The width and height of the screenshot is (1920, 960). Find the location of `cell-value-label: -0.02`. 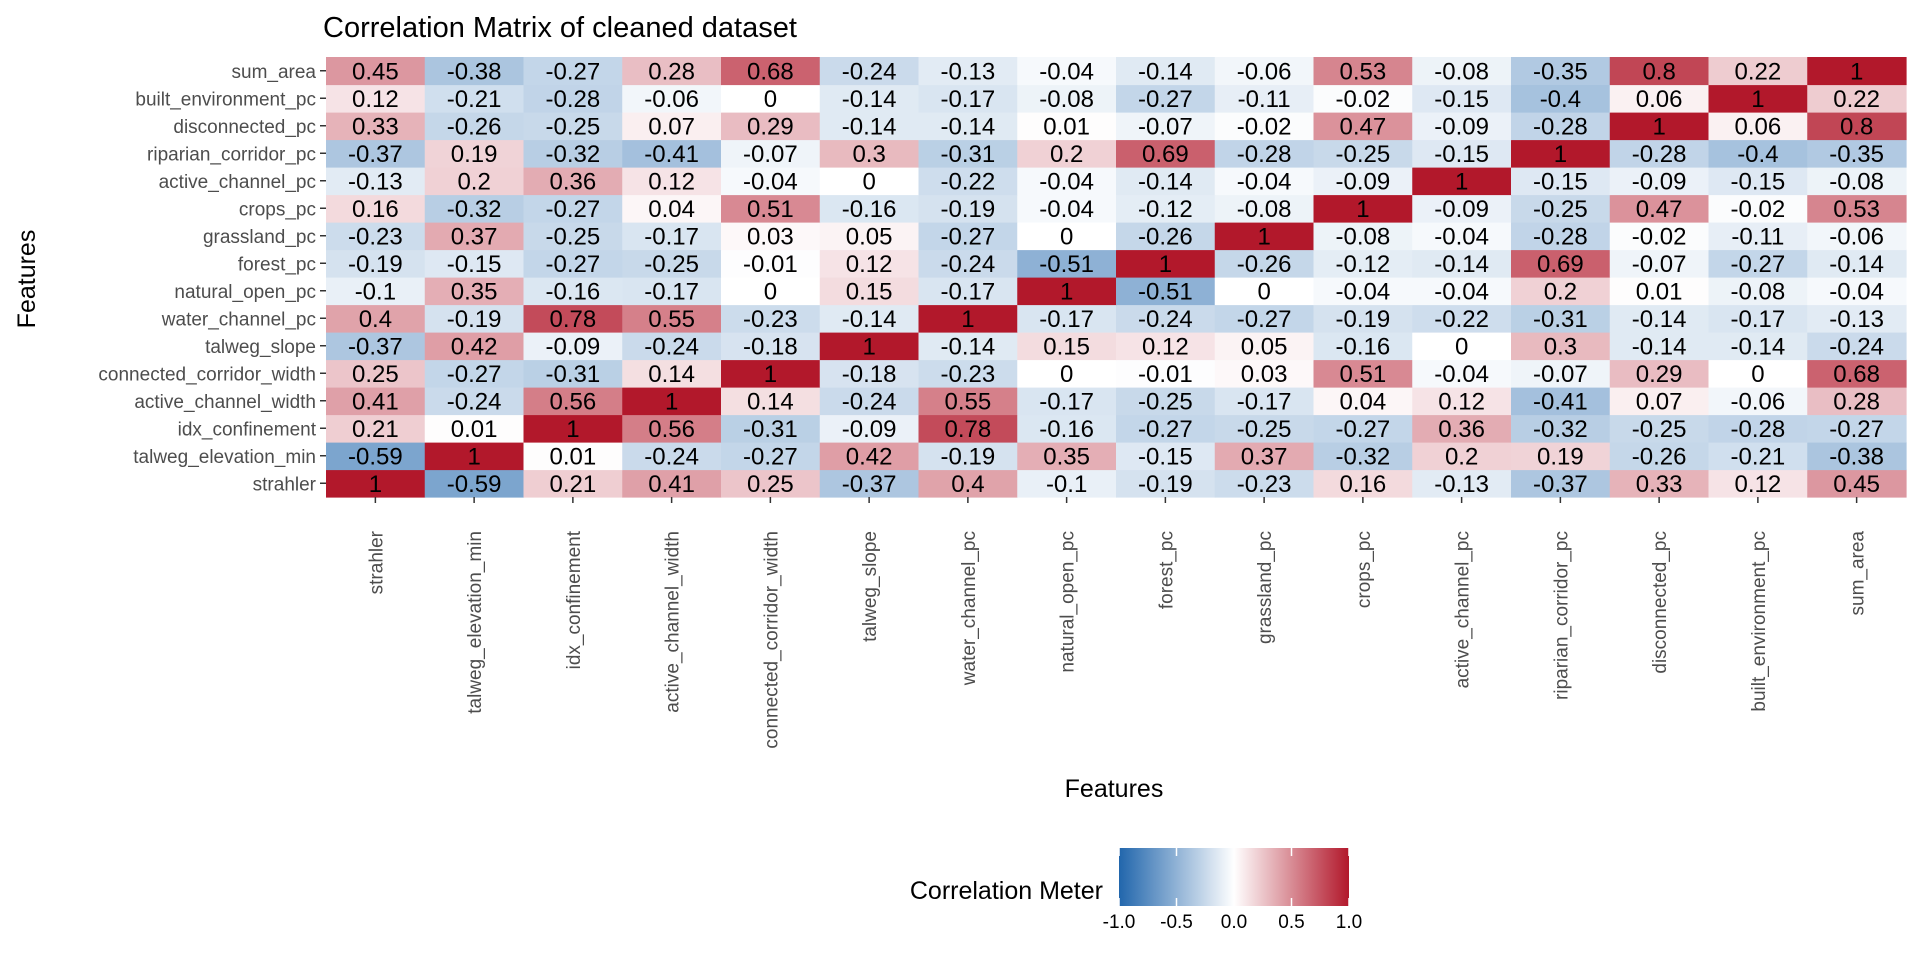

cell-value-label: -0.02 is located at coordinates (1659, 236).